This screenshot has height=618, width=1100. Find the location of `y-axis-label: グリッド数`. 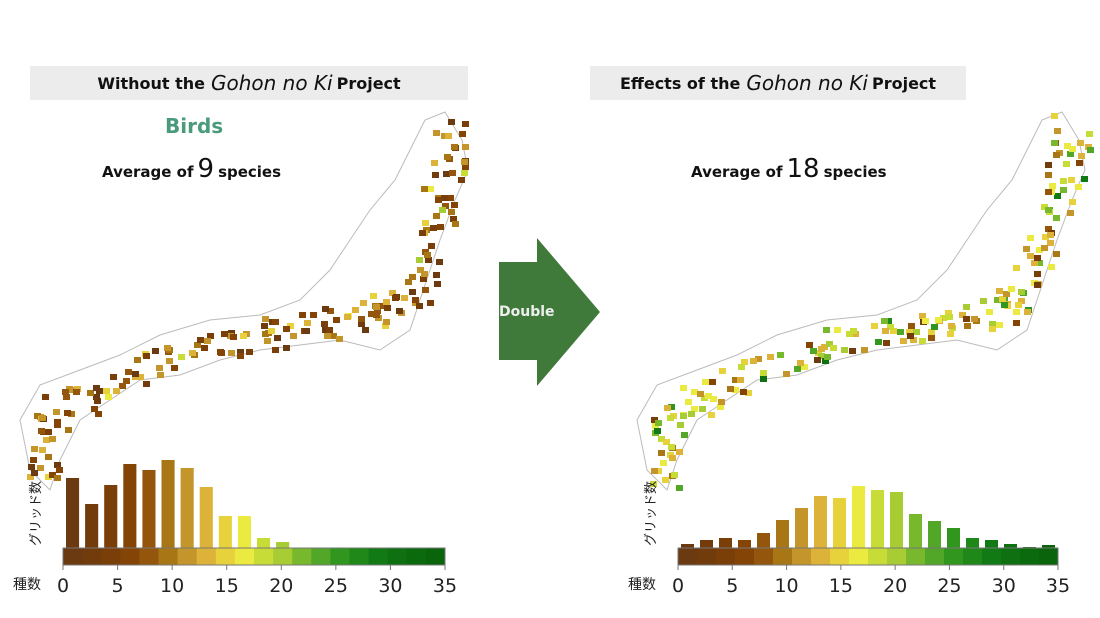

y-axis-label: グリッド数 is located at coordinates (651, 513).